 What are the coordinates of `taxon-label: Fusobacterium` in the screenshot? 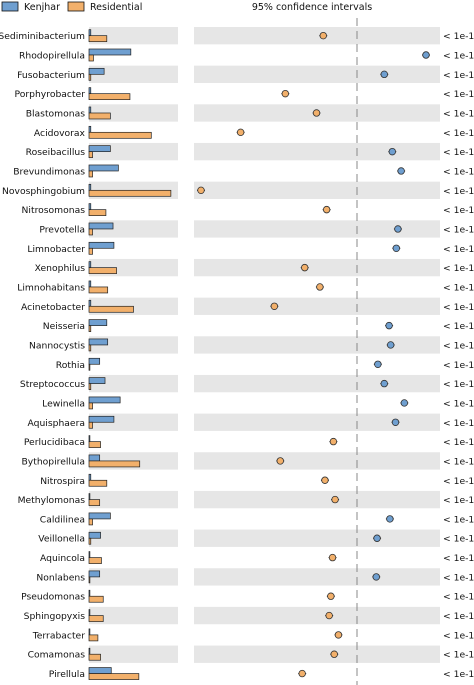 It's located at (51, 75).